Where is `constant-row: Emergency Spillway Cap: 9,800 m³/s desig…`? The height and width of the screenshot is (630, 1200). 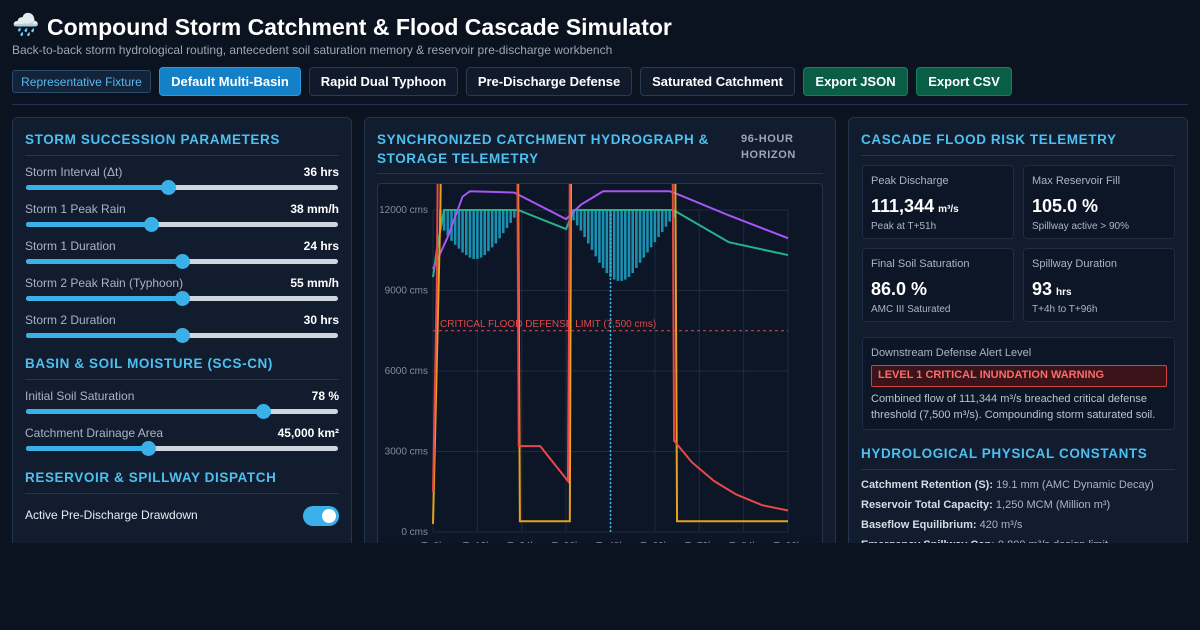
constant-row: Emergency Spillway Cap: 9,800 m³/s desig… is located at coordinates (984, 541).